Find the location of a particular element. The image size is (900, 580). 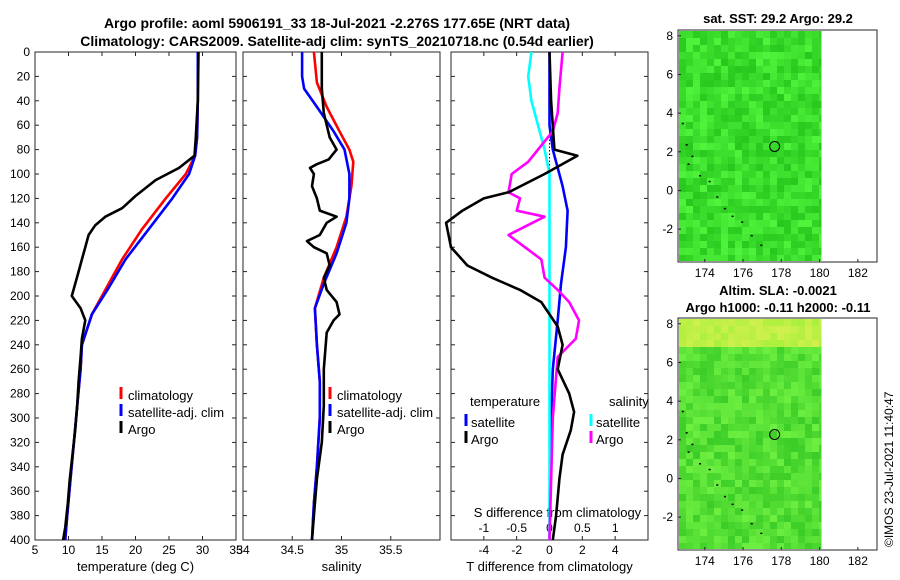

salinity-series-line is located at coordinates (325, 296).